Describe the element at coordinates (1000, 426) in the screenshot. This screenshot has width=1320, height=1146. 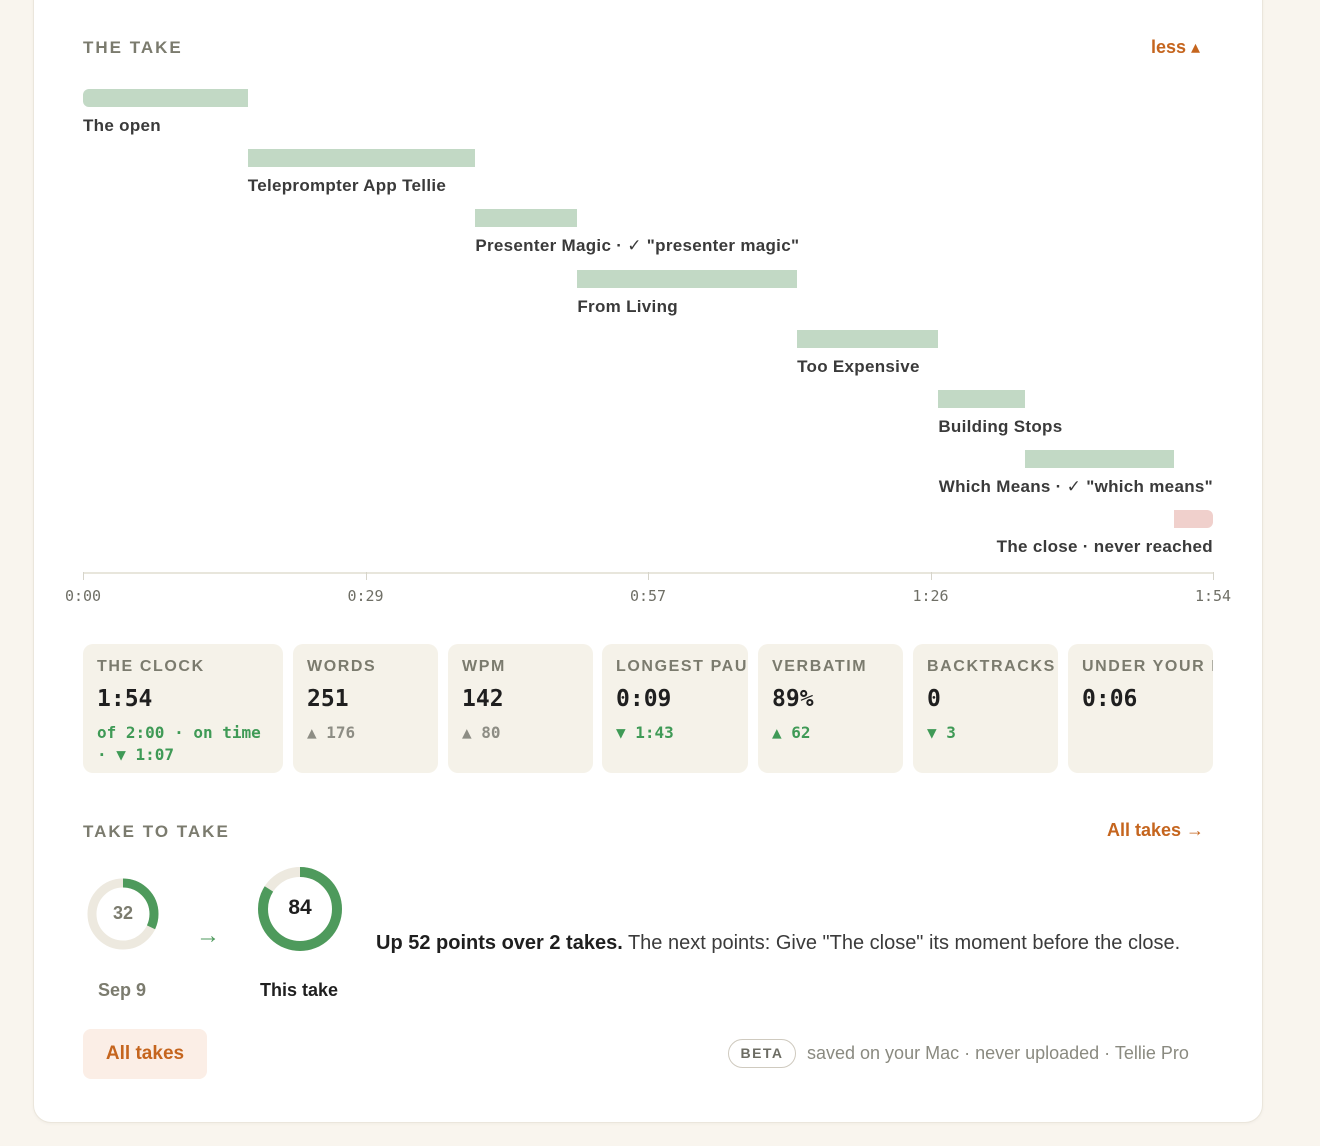
I see `timeline-segment-label: Building Stops` at that location.